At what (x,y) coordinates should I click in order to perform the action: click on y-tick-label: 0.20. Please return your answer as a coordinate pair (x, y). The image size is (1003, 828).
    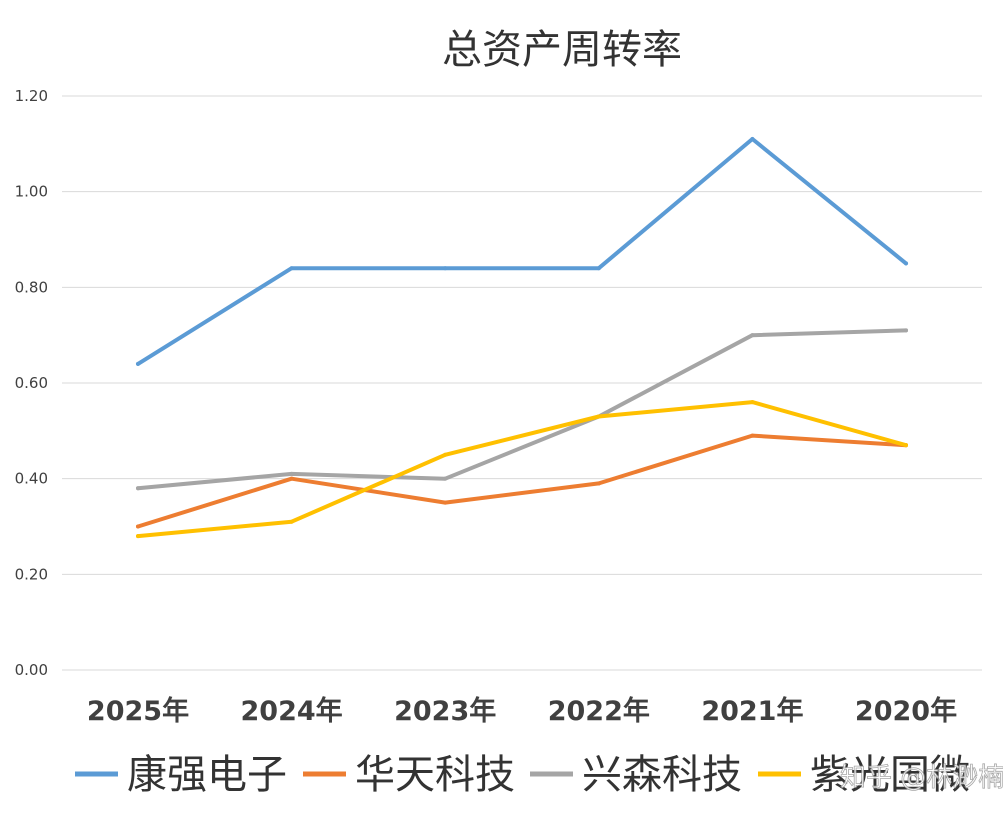
    Looking at the image, I should click on (31, 574).